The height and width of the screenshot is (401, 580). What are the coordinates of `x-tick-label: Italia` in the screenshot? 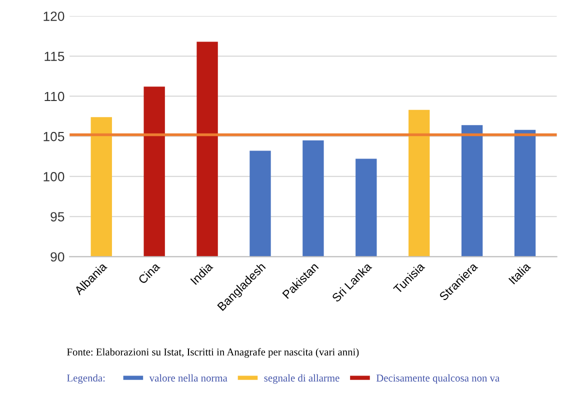 It's located at (520, 273).